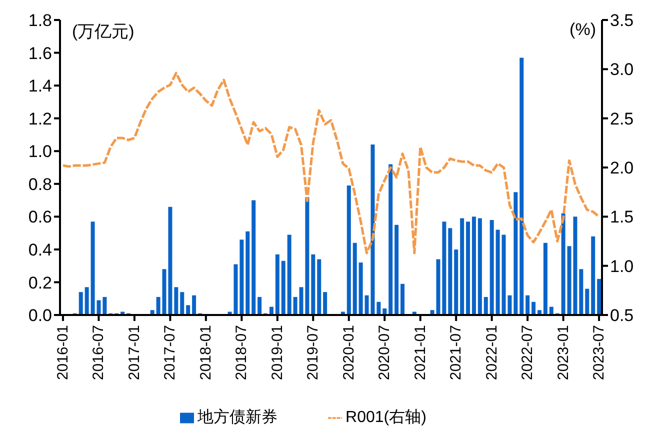 The width and height of the screenshot is (664, 444). I want to click on y-tick-label: 0.0, so click(40, 316).